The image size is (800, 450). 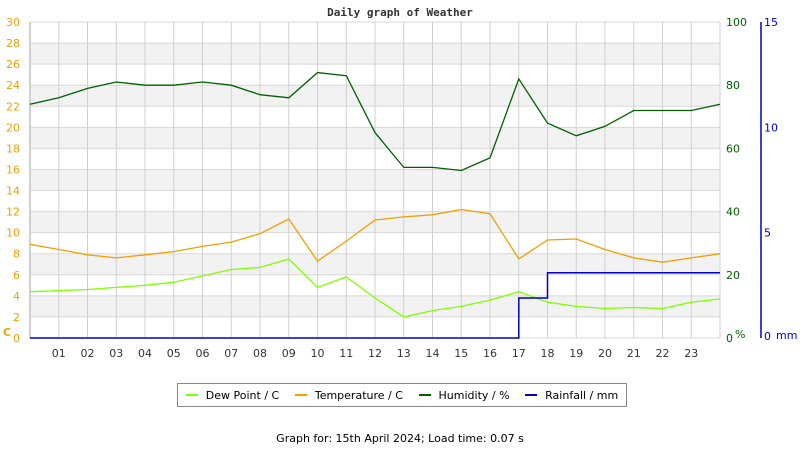 I want to click on svg-text: 14, so click(x=433, y=353).